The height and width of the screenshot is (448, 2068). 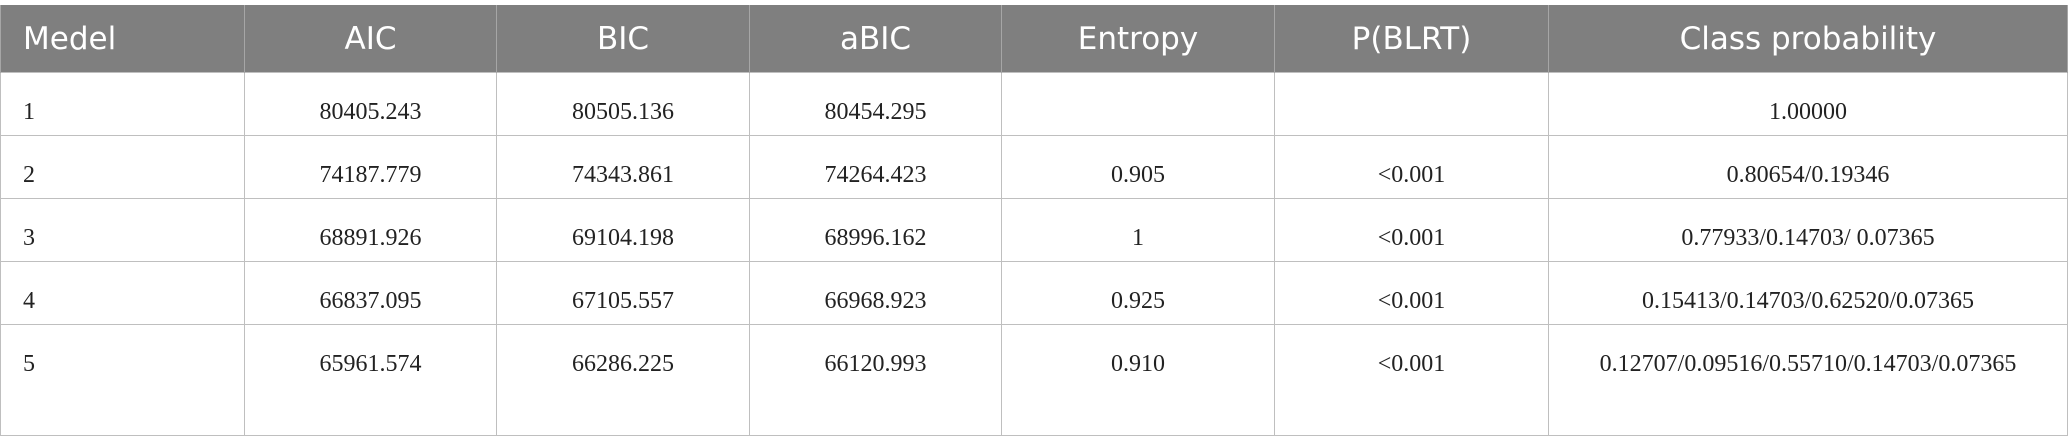 I want to click on header-cell: aBIC, so click(x=875, y=39).